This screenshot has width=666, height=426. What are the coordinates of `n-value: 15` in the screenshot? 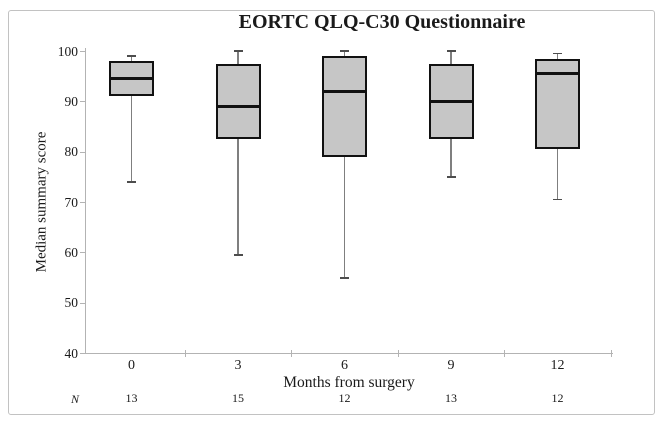 It's located at (238, 398).